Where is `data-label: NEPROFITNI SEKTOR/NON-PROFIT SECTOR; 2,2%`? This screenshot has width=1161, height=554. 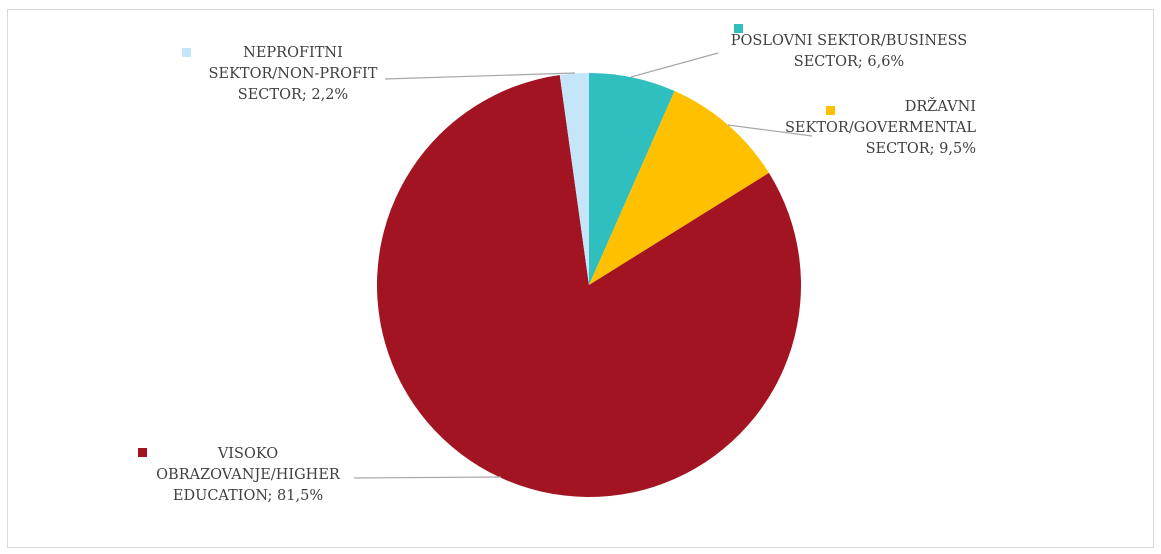 data-label: NEPROFITNI SEKTOR/NON-PROFIT SECTOR; 2,2% is located at coordinates (293, 74).